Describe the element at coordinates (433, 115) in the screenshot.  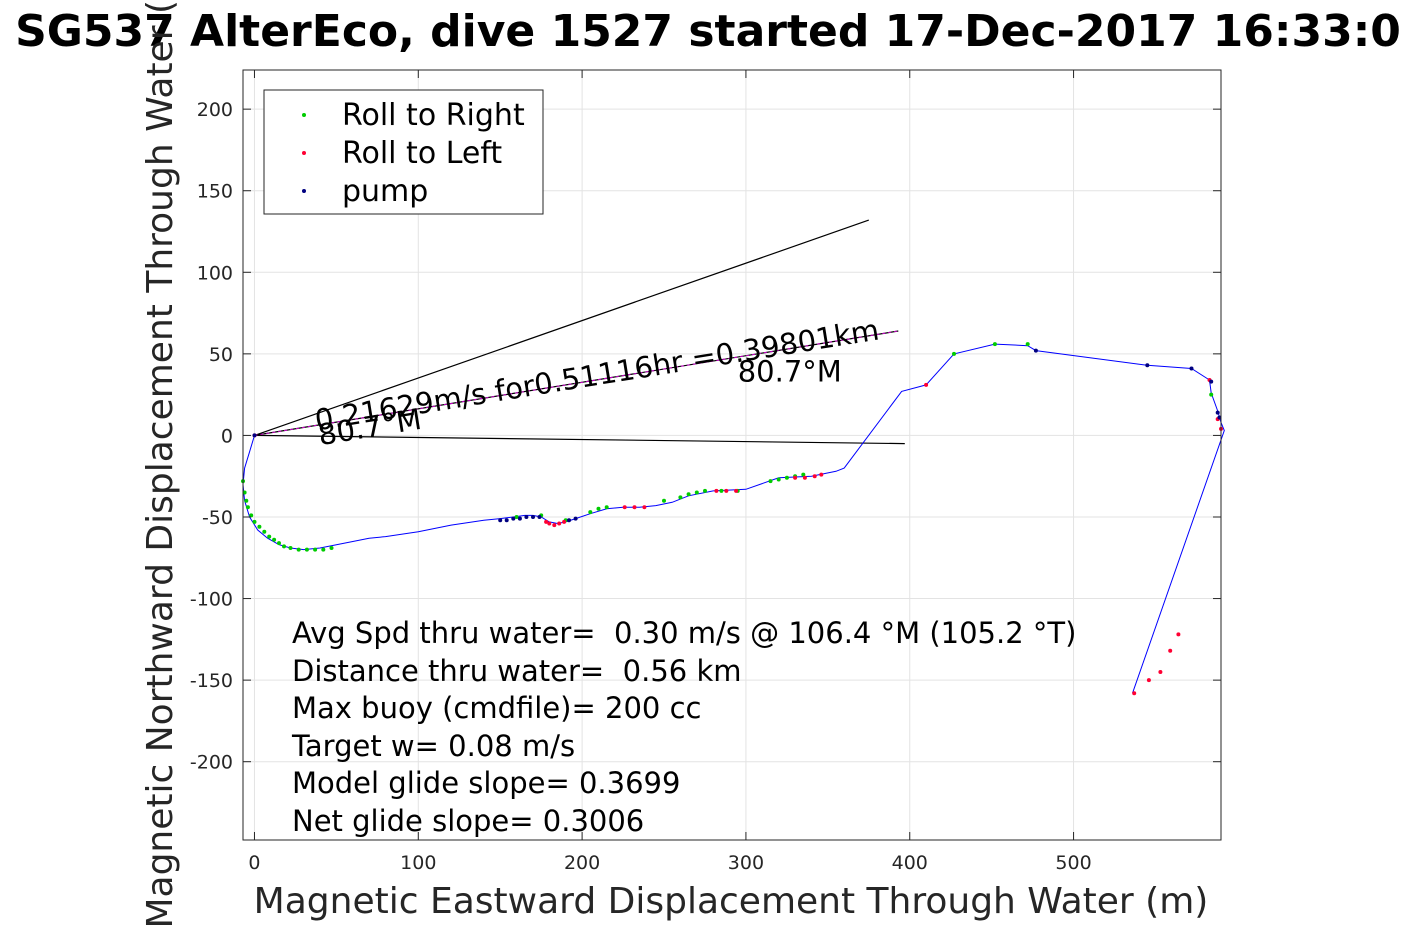
I see `legend-label-roll-right: Roll to Right` at that location.